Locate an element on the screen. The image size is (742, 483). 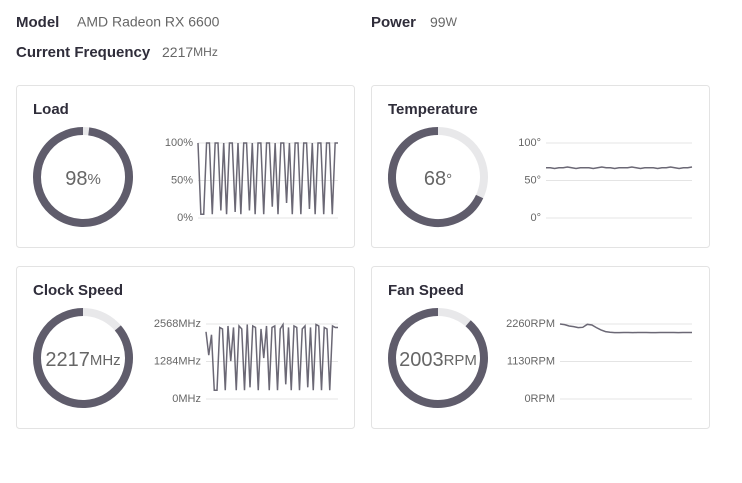
y-tick-label: 1284MHz is located at coordinates (177, 361).